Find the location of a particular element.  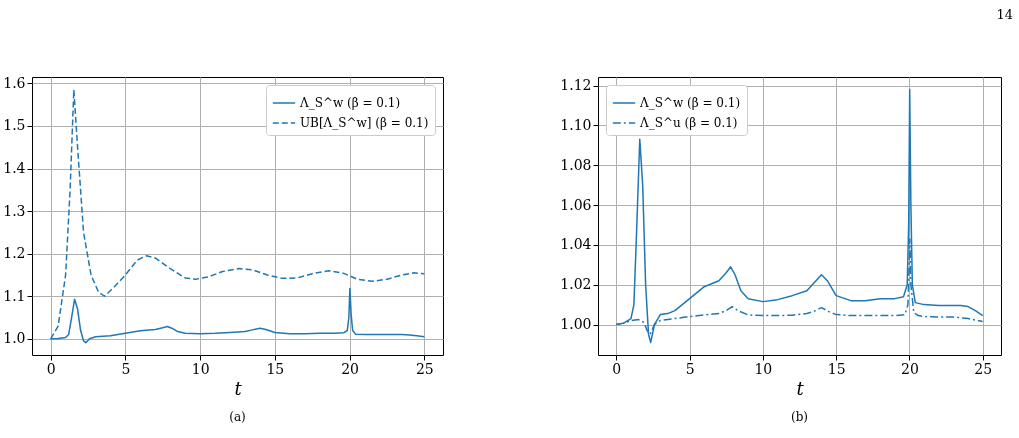

y-tick-label: 1.3 is located at coordinates (14, 210).